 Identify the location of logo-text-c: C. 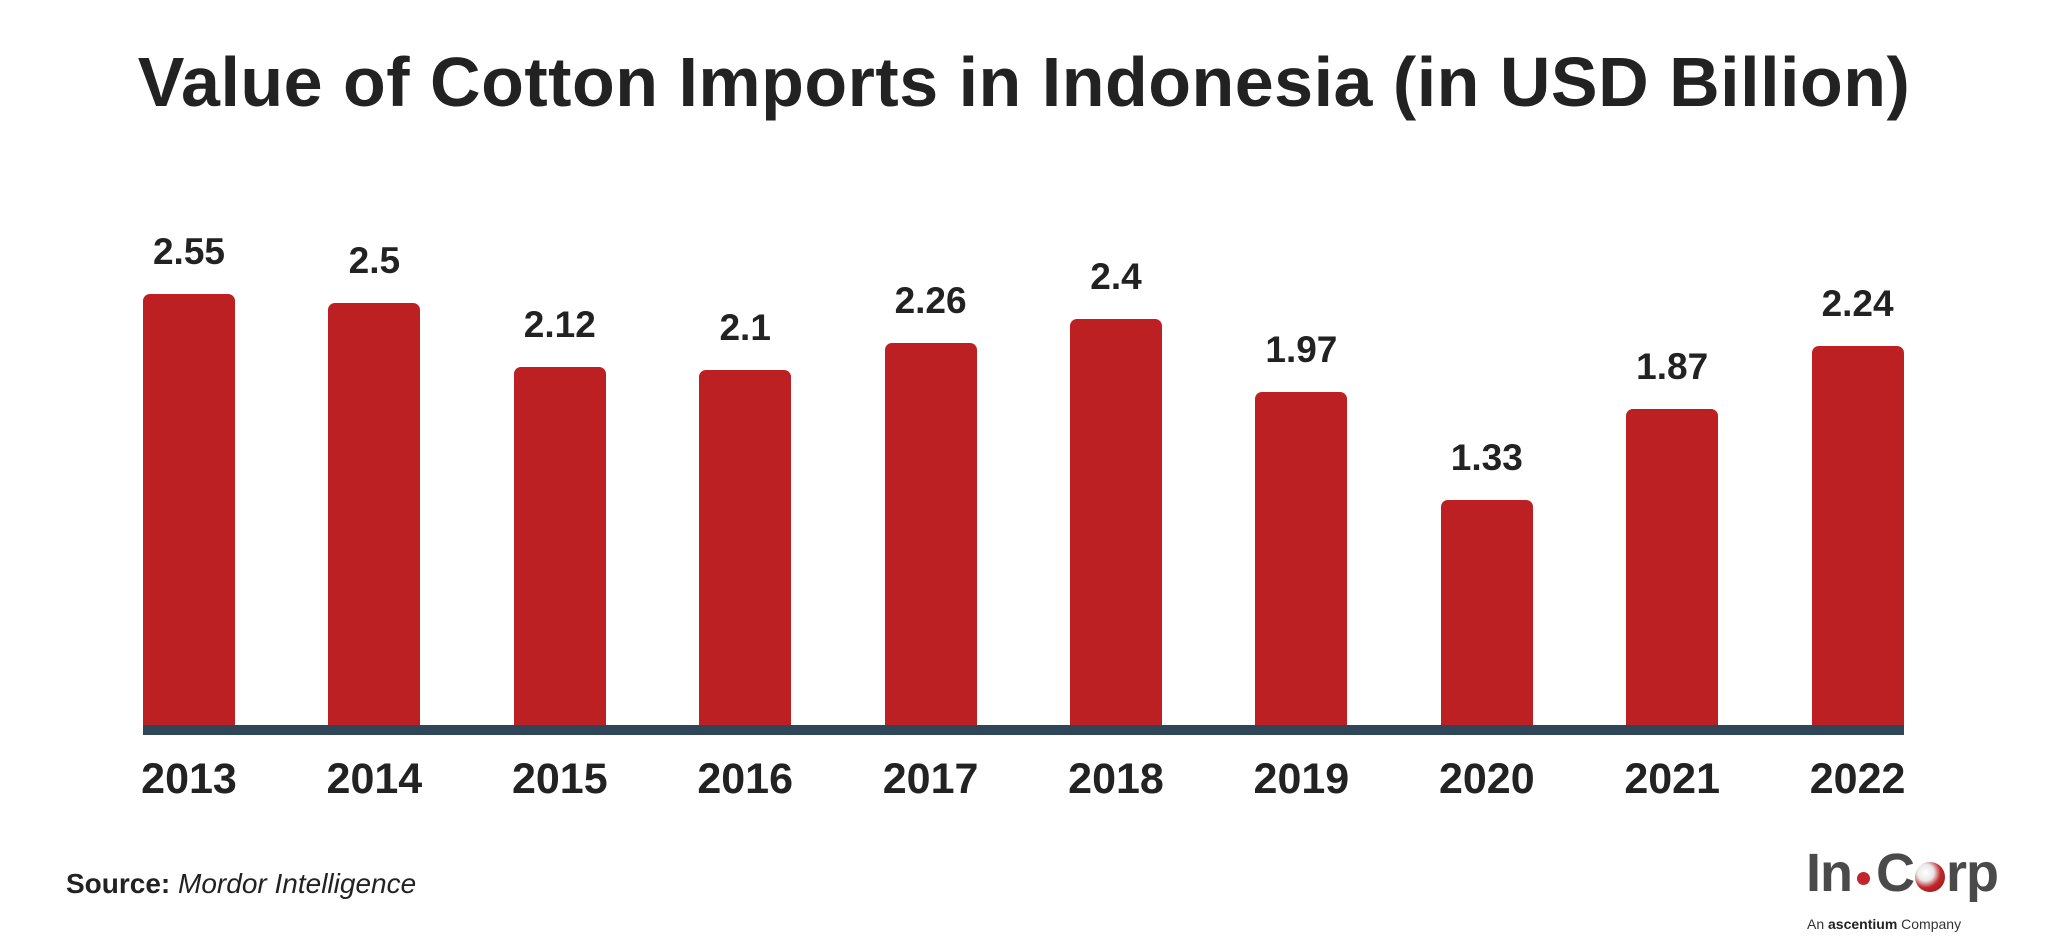
(1895, 873).